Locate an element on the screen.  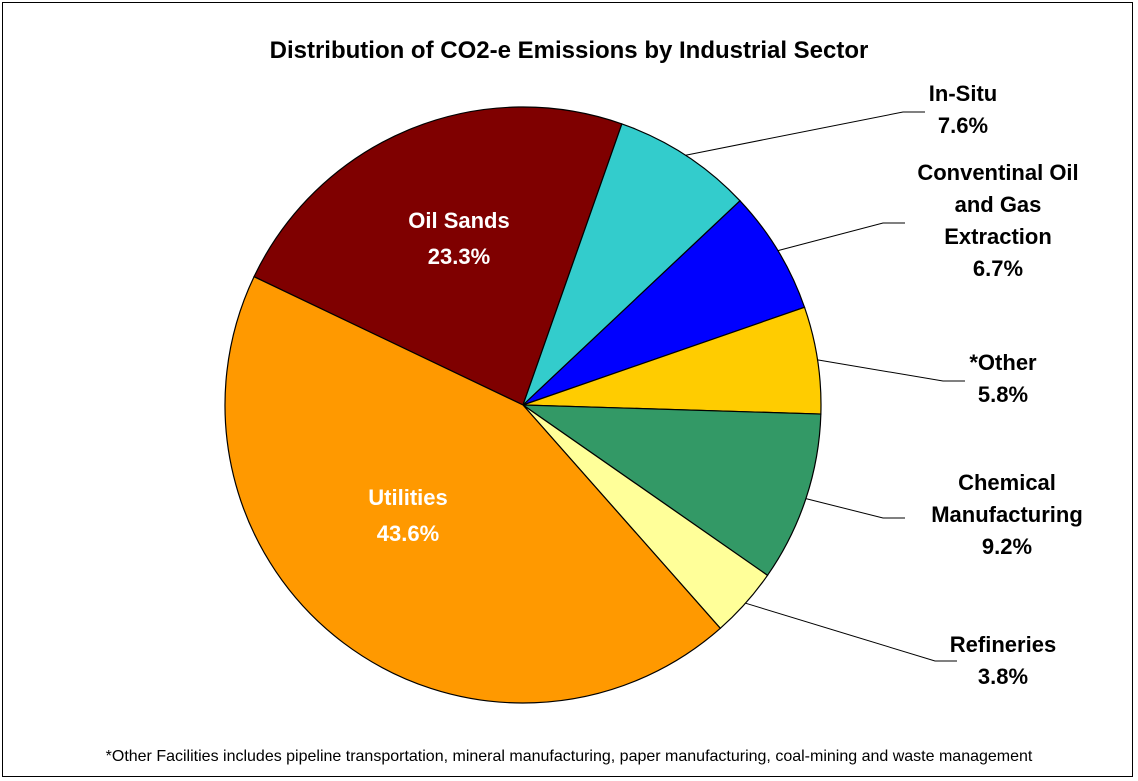
leader-line-conventinal-oil-and-gas-extraction is located at coordinates (841, 237).